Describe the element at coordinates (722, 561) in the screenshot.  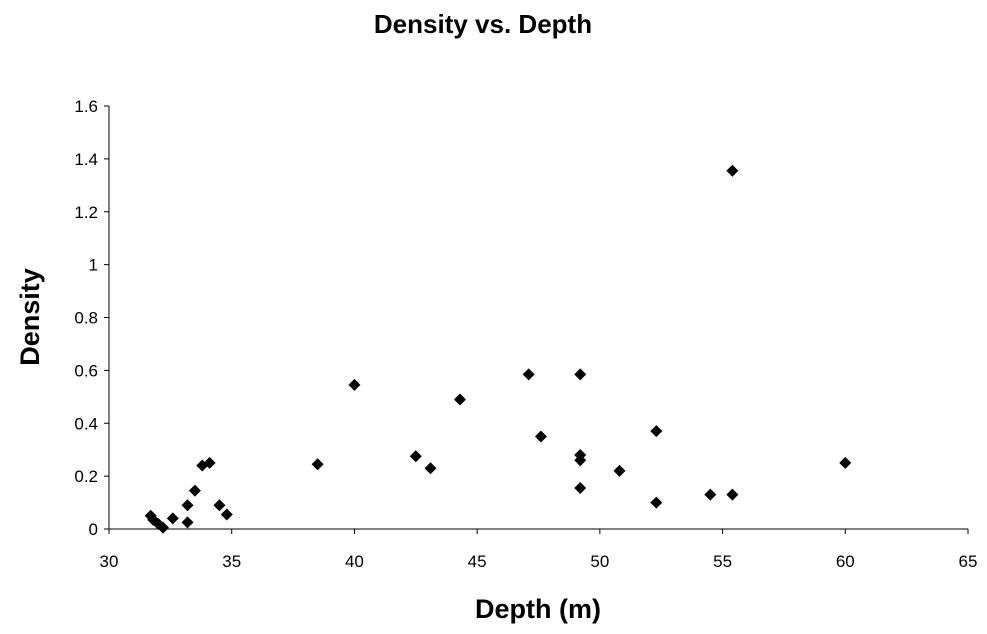
I see `x-tick-label: 55` at that location.